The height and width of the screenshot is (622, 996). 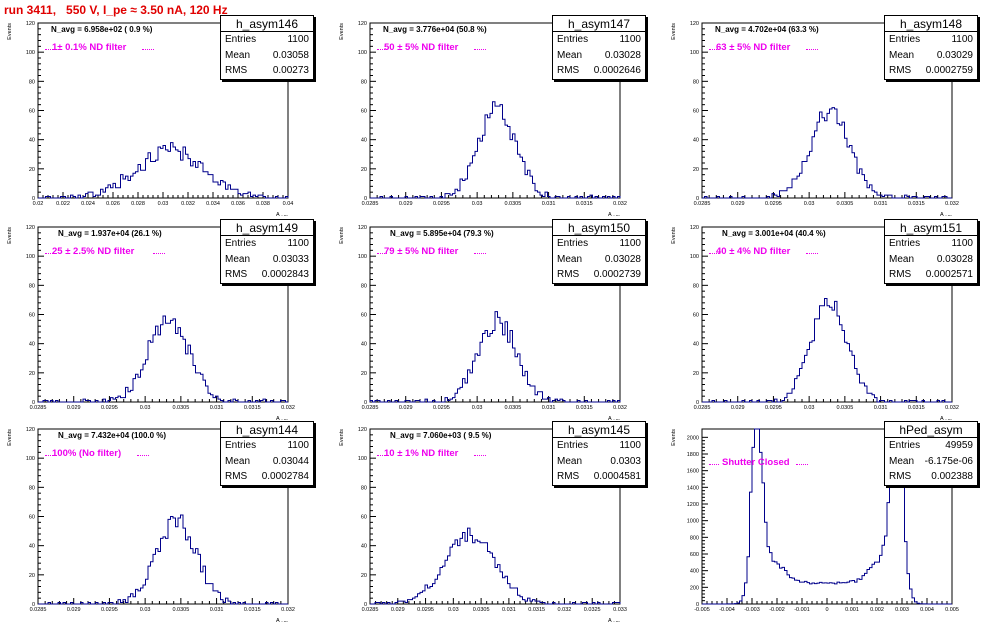 What do you see at coordinates (599, 430) in the screenshot?
I see `stats-hist-name: h_asym145` at bounding box center [599, 430].